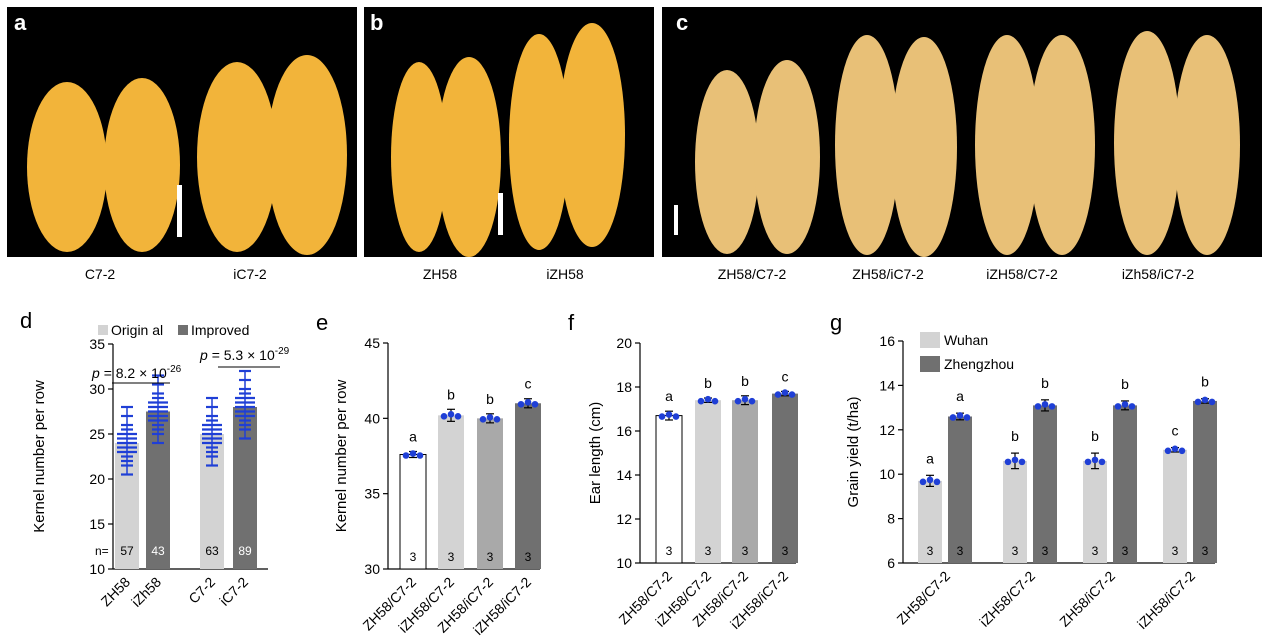  Describe the element at coordinates (624, 343) in the screenshot. I see `chart-f-ytick-label: 20` at that location.